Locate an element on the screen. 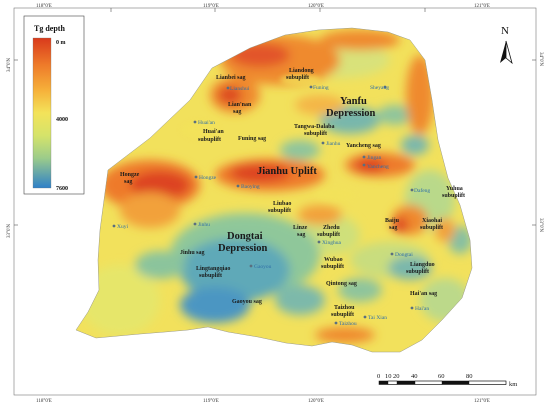 This screenshot has width=550, height=405. coord-left-1: 34°0'N is located at coordinates (9, 65).